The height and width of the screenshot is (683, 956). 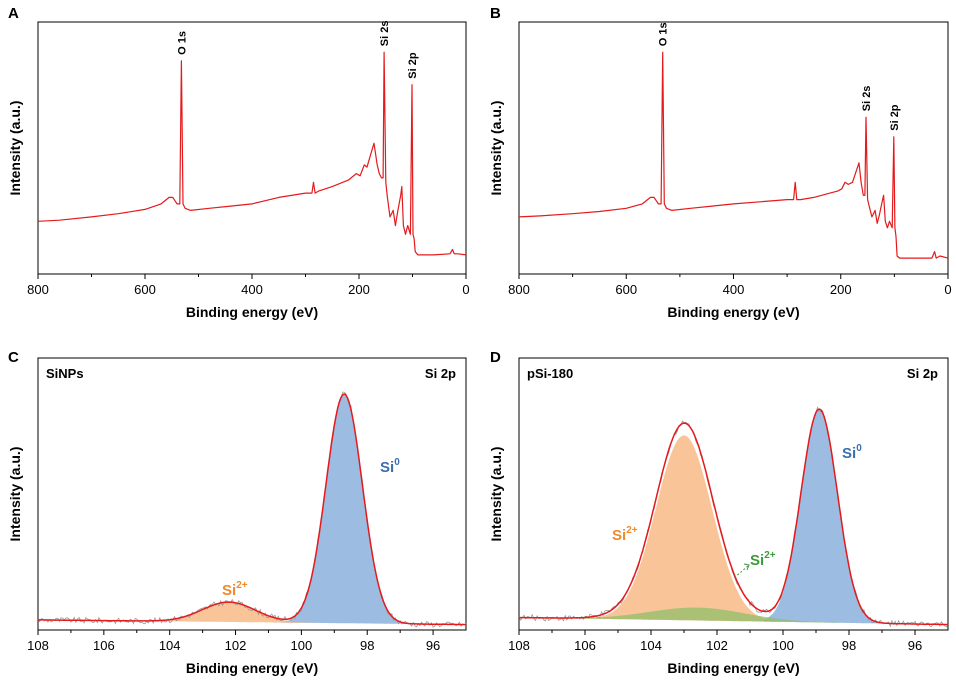 I want to click on sample-label: pSi-180, so click(x=550, y=373).